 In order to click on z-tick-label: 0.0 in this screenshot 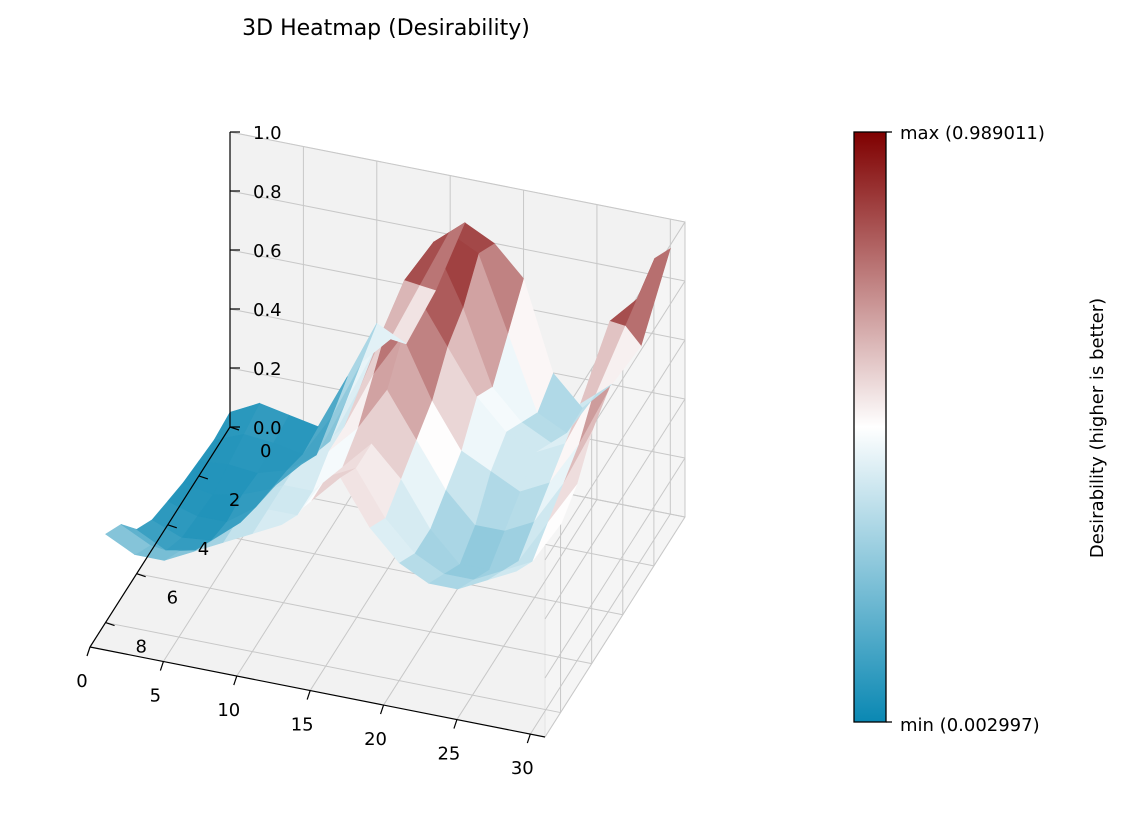, I will do `click(267, 428)`.